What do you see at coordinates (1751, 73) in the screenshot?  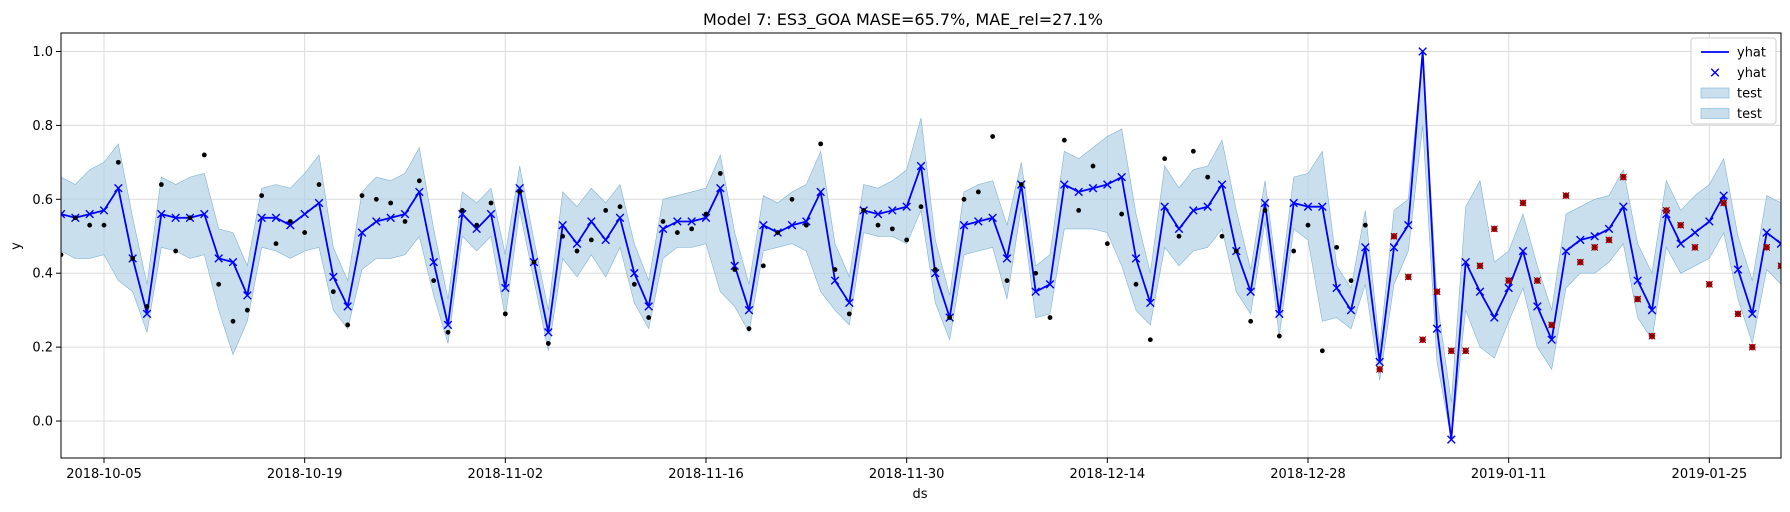 I see `legend-label: yhat` at bounding box center [1751, 73].